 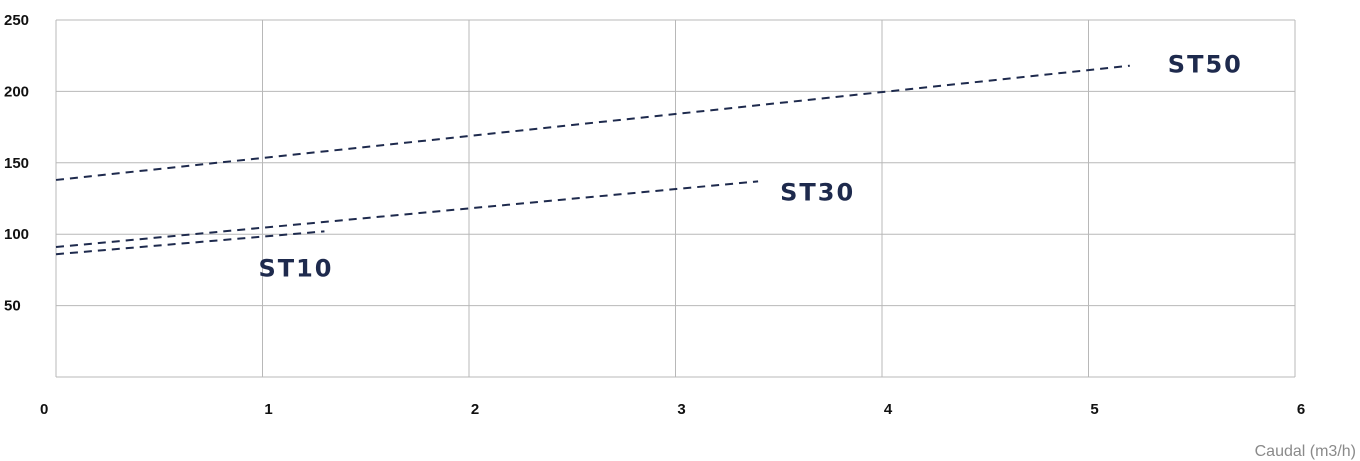 I want to click on series-label-st50: ST50, so click(x=1205, y=65).